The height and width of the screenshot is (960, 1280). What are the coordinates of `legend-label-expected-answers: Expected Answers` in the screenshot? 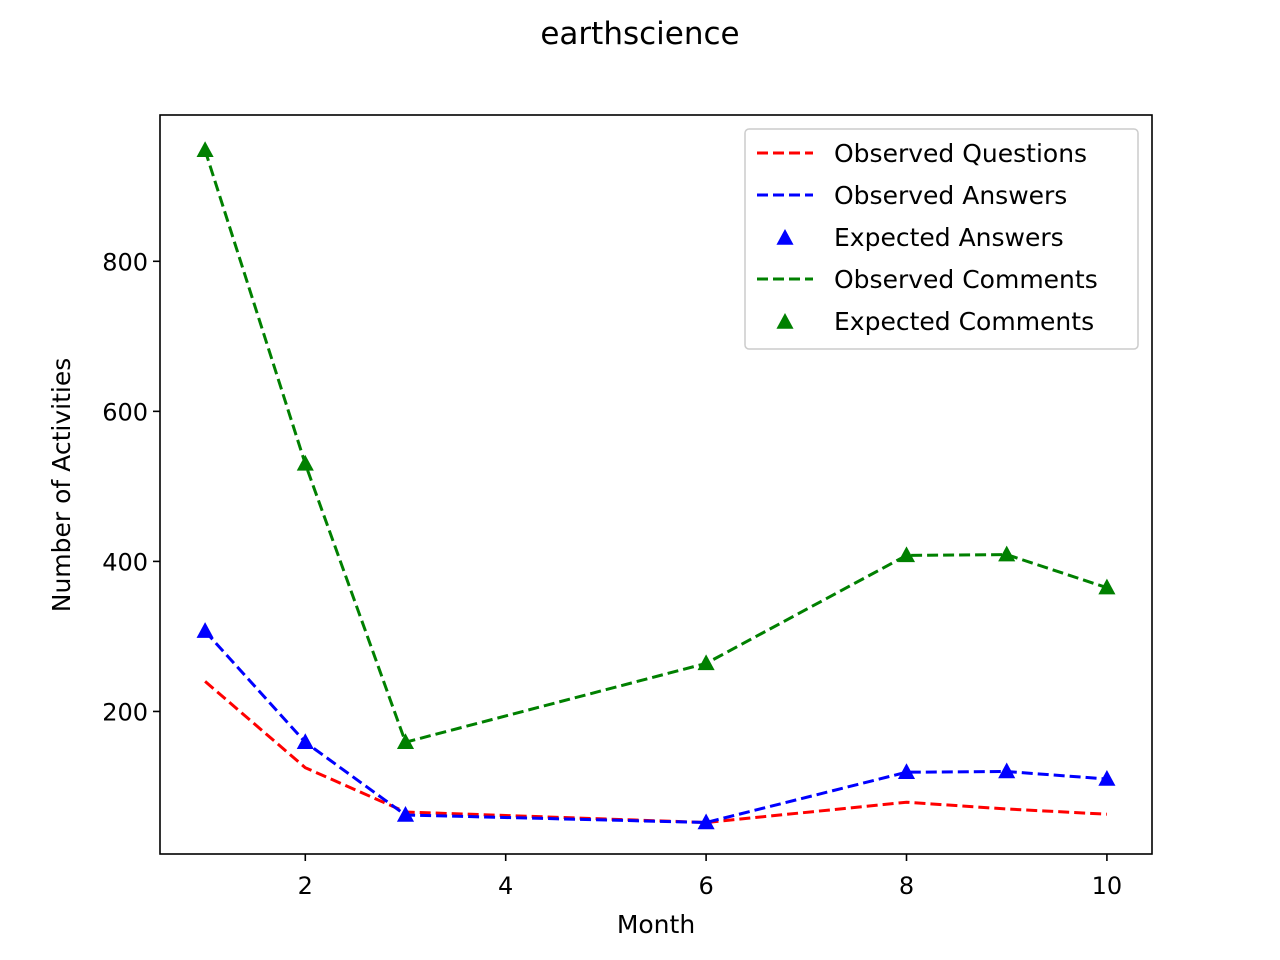 It's located at (949, 237).